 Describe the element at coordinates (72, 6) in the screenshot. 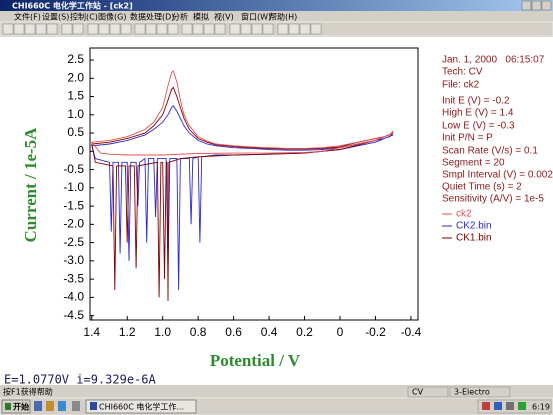

I see `window-title: CHI660C 电化学工作站 - [ck2]` at that location.